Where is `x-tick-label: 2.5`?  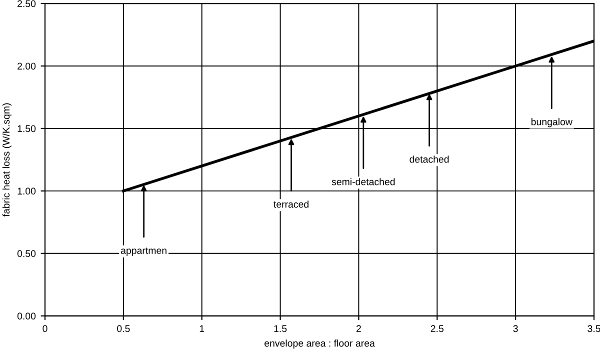 x-tick-label: 2.5 is located at coordinates (437, 328).